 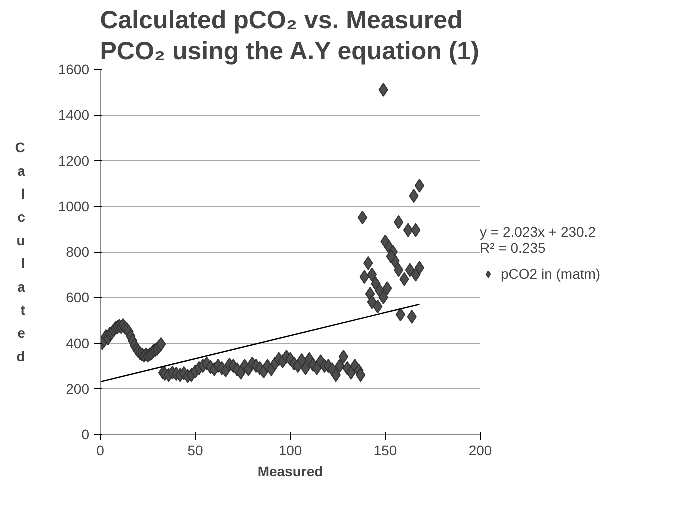 What do you see at coordinates (480, 450) in the screenshot?
I see `x-tick-label: 200` at bounding box center [480, 450].